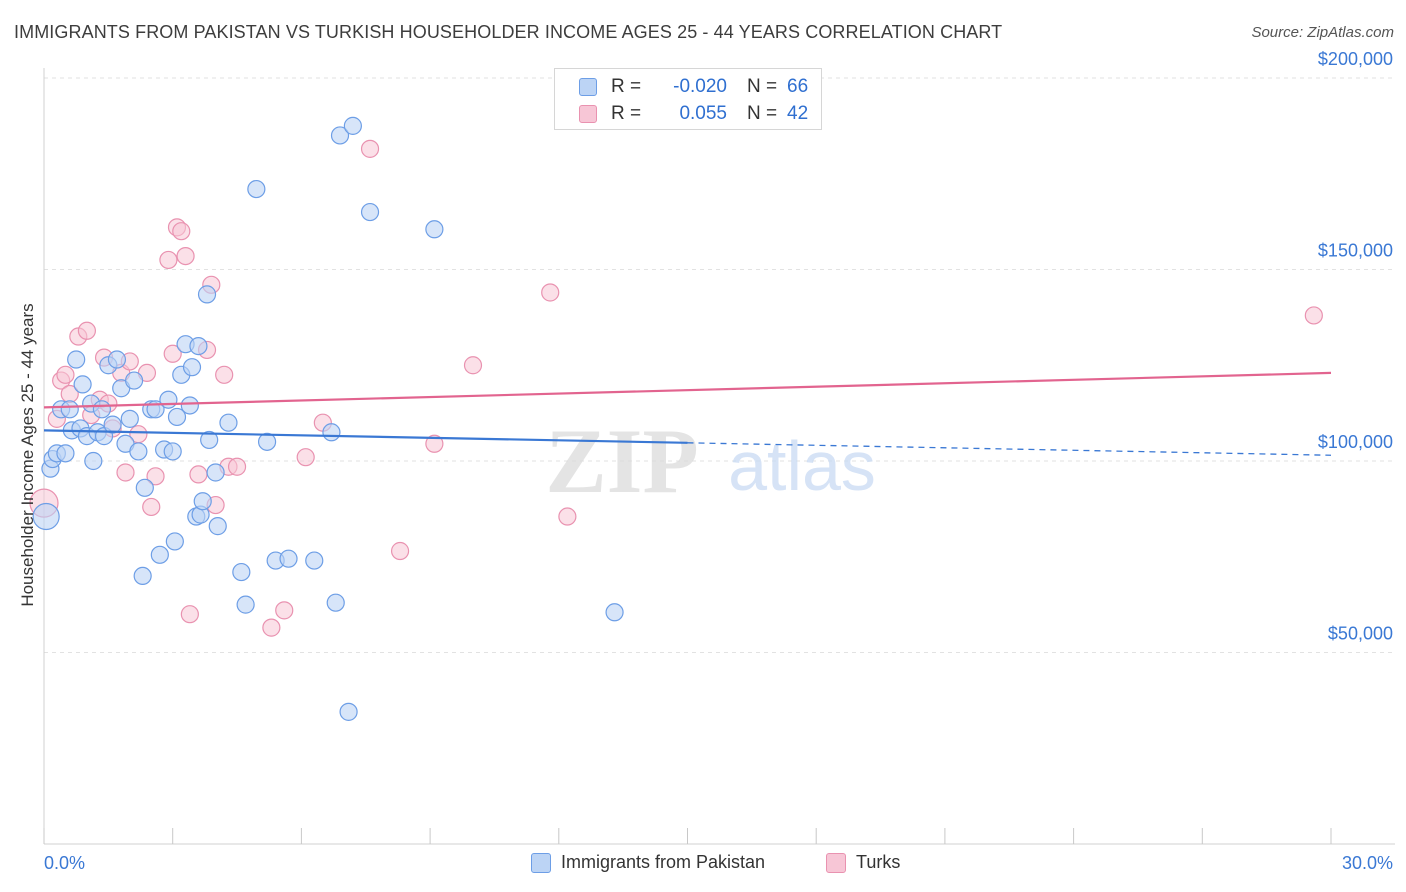  What do you see at coordinates (710, 461) in the screenshot?
I see `watermark: ZIP atlas` at bounding box center [710, 461].